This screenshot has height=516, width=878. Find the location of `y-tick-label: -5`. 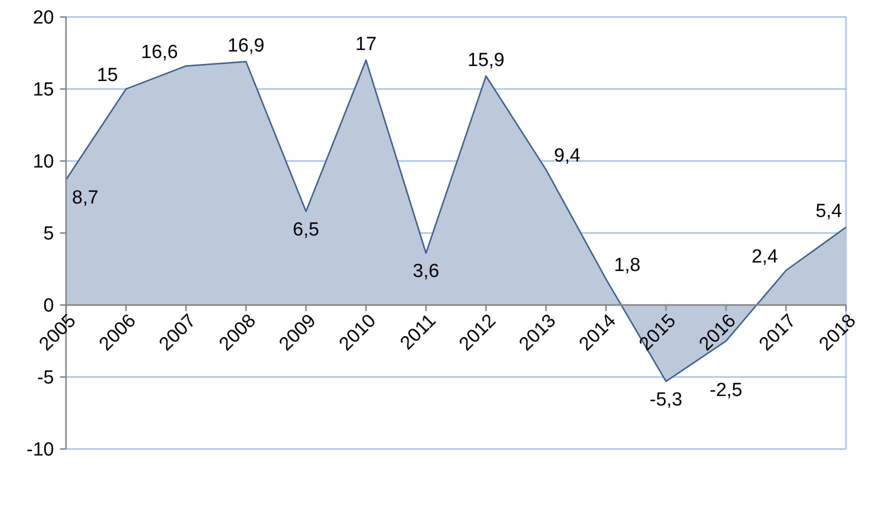

y-tick-label: -5 is located at coordinates (45, 378).